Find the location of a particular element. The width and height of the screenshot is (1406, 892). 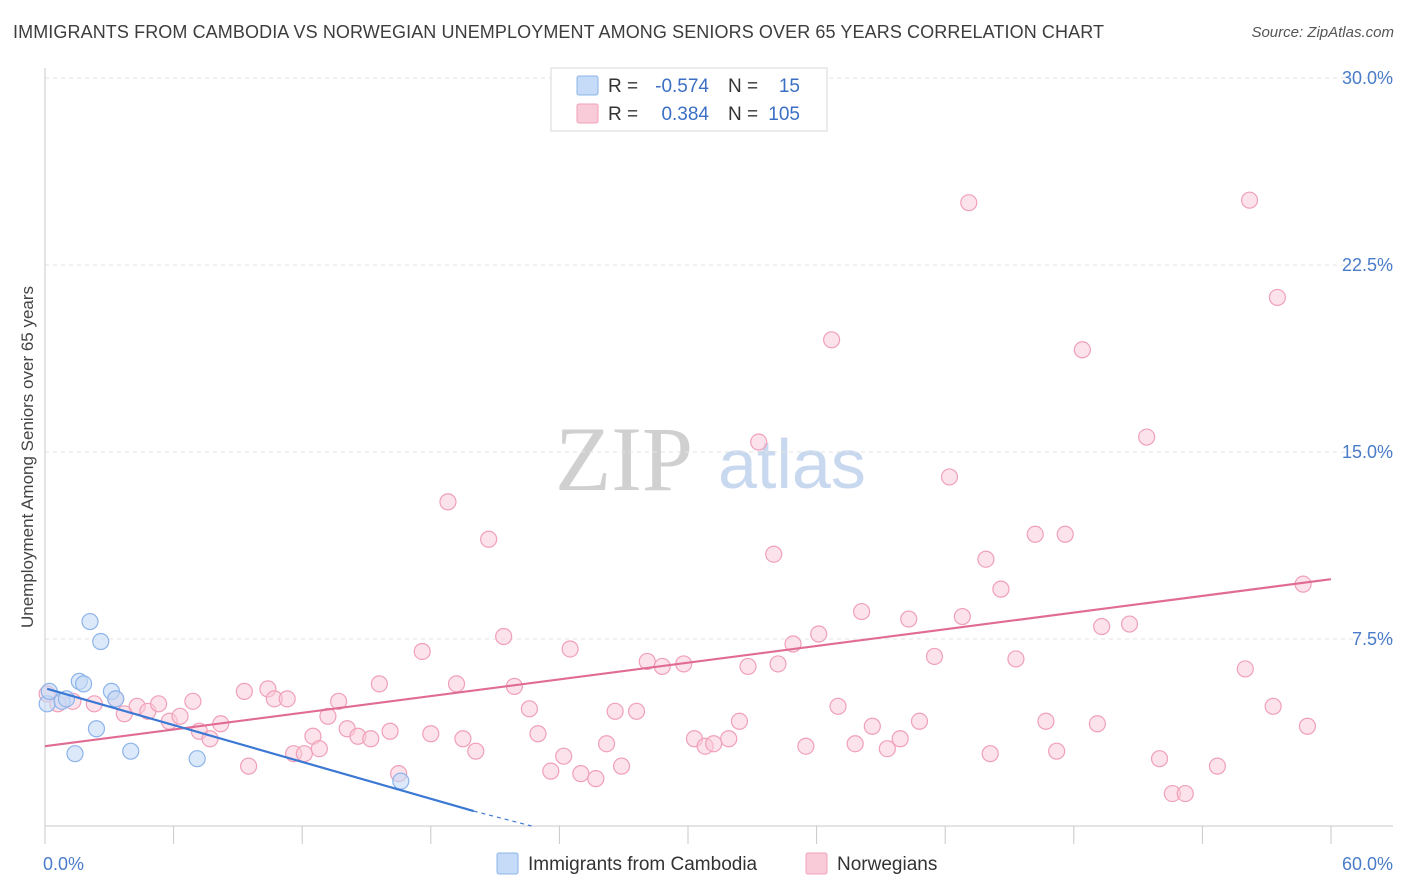

legend-r-value-cambodia: -0.574 is located at coordinates (682, 86).